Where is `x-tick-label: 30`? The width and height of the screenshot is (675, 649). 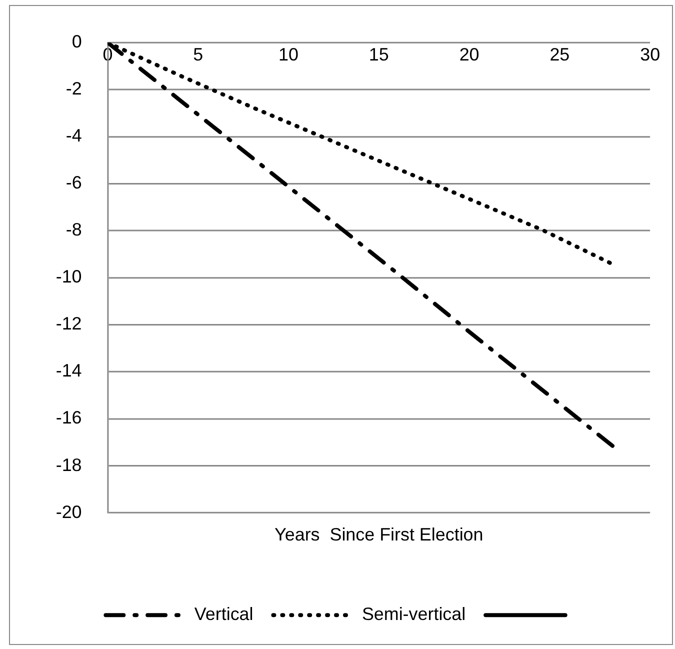 x-tick-label: 30 is located at coordinates (650, 54).